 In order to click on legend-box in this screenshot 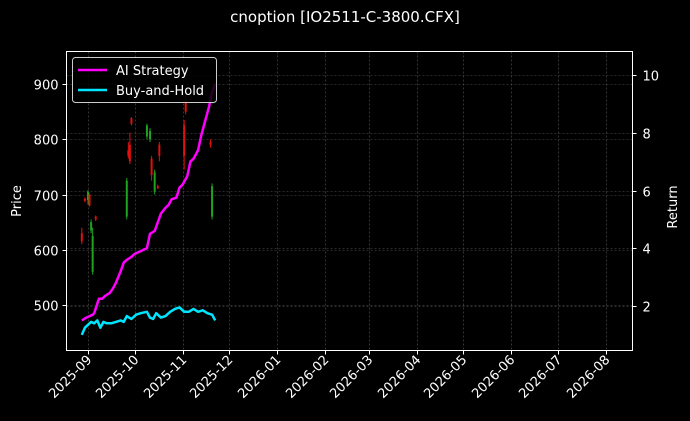, I will do `click(144, 80)`.